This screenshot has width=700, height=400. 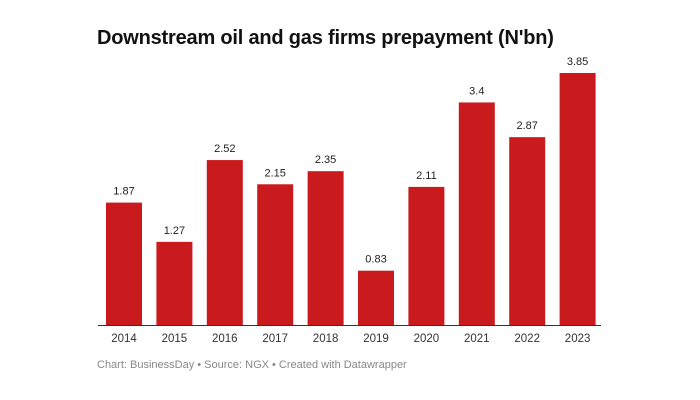 What do you see at coordinates (578, 339) in the screenshot?
I see `x-tick-label-2023: 2023` at bounding box center [578, 339].